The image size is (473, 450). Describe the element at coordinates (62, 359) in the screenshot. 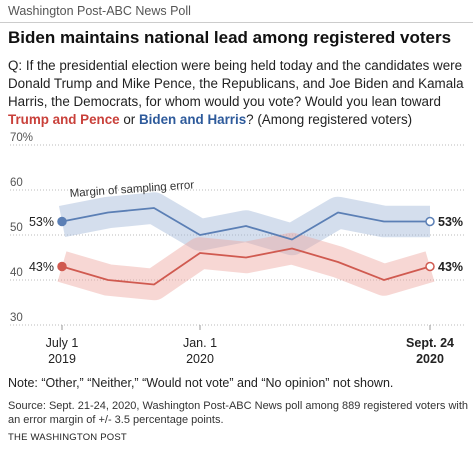

I see `x-tick-sublabel: 2019` at that location.